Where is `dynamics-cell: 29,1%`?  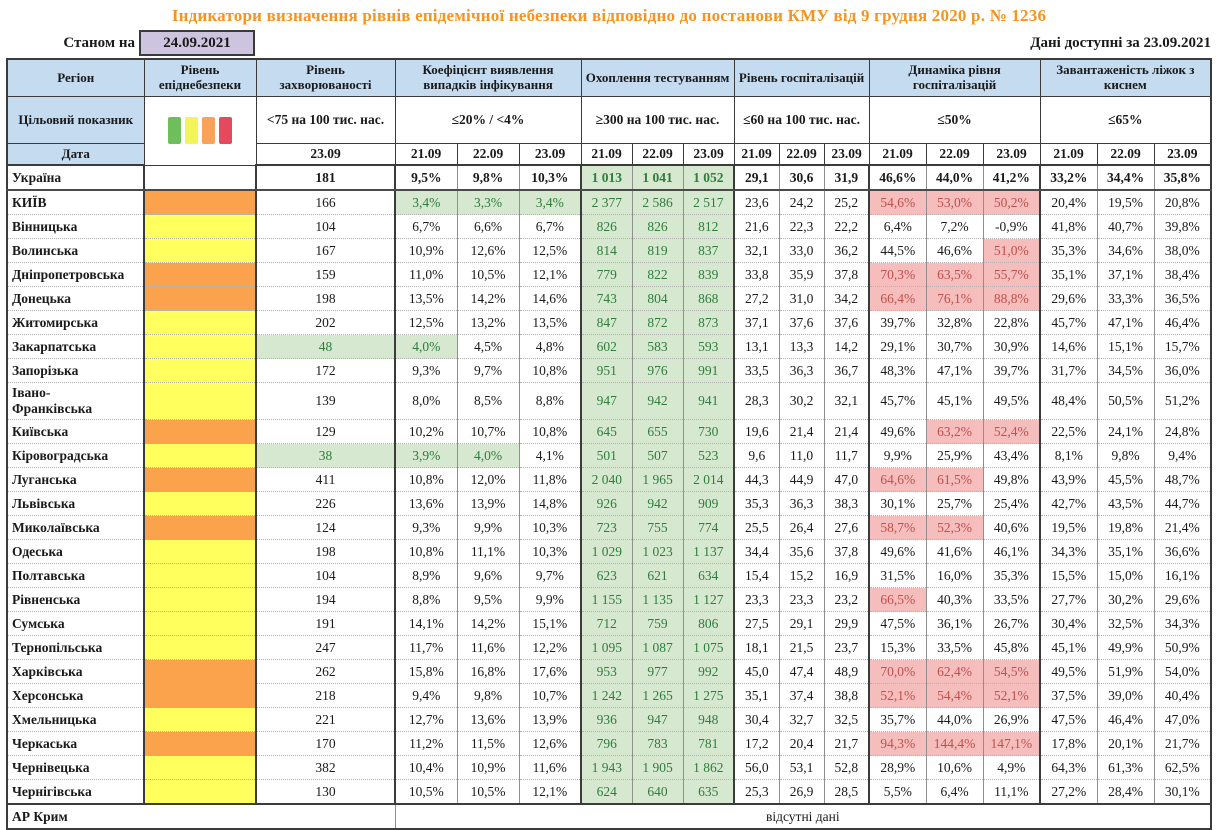
dynamics-cell: 29,1% is located at coordinates (897, 346).